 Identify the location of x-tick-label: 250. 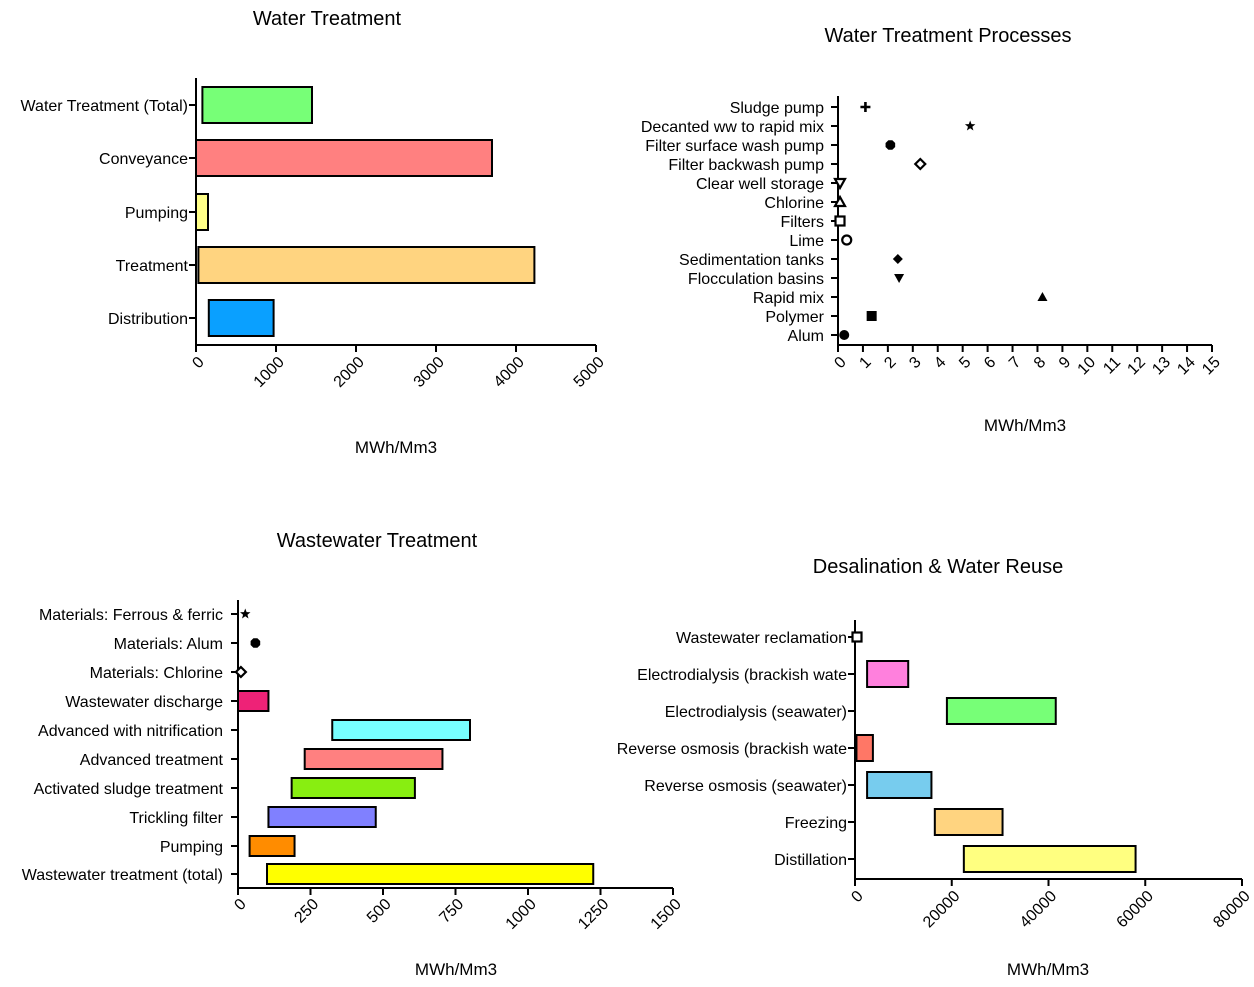
(306, 911).